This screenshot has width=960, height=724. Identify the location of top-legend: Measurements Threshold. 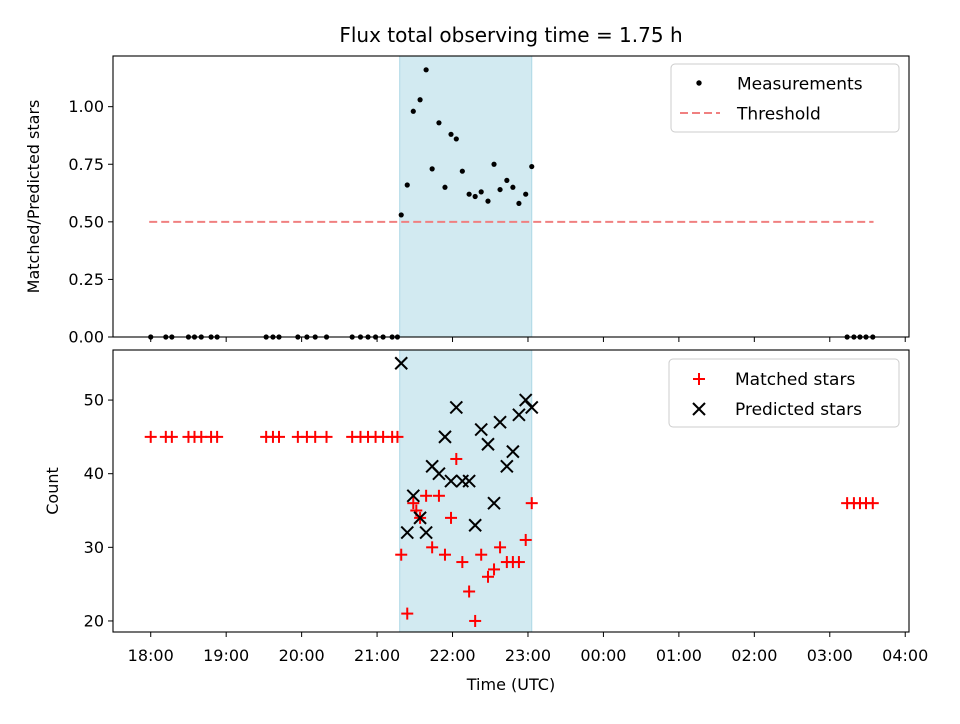
(785, 98).